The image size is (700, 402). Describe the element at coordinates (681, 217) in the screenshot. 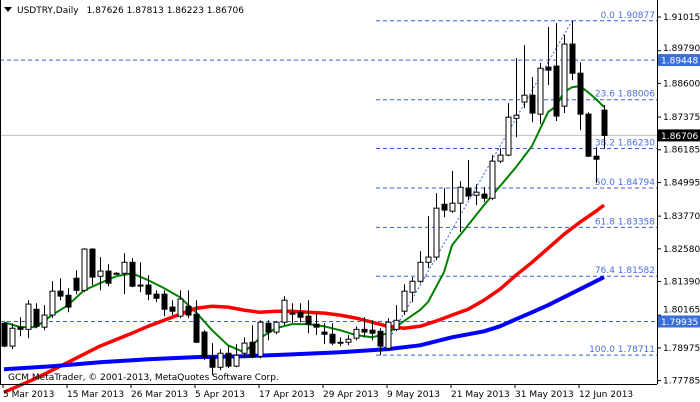

I see `y-tick-label: 1.83770` at that location.